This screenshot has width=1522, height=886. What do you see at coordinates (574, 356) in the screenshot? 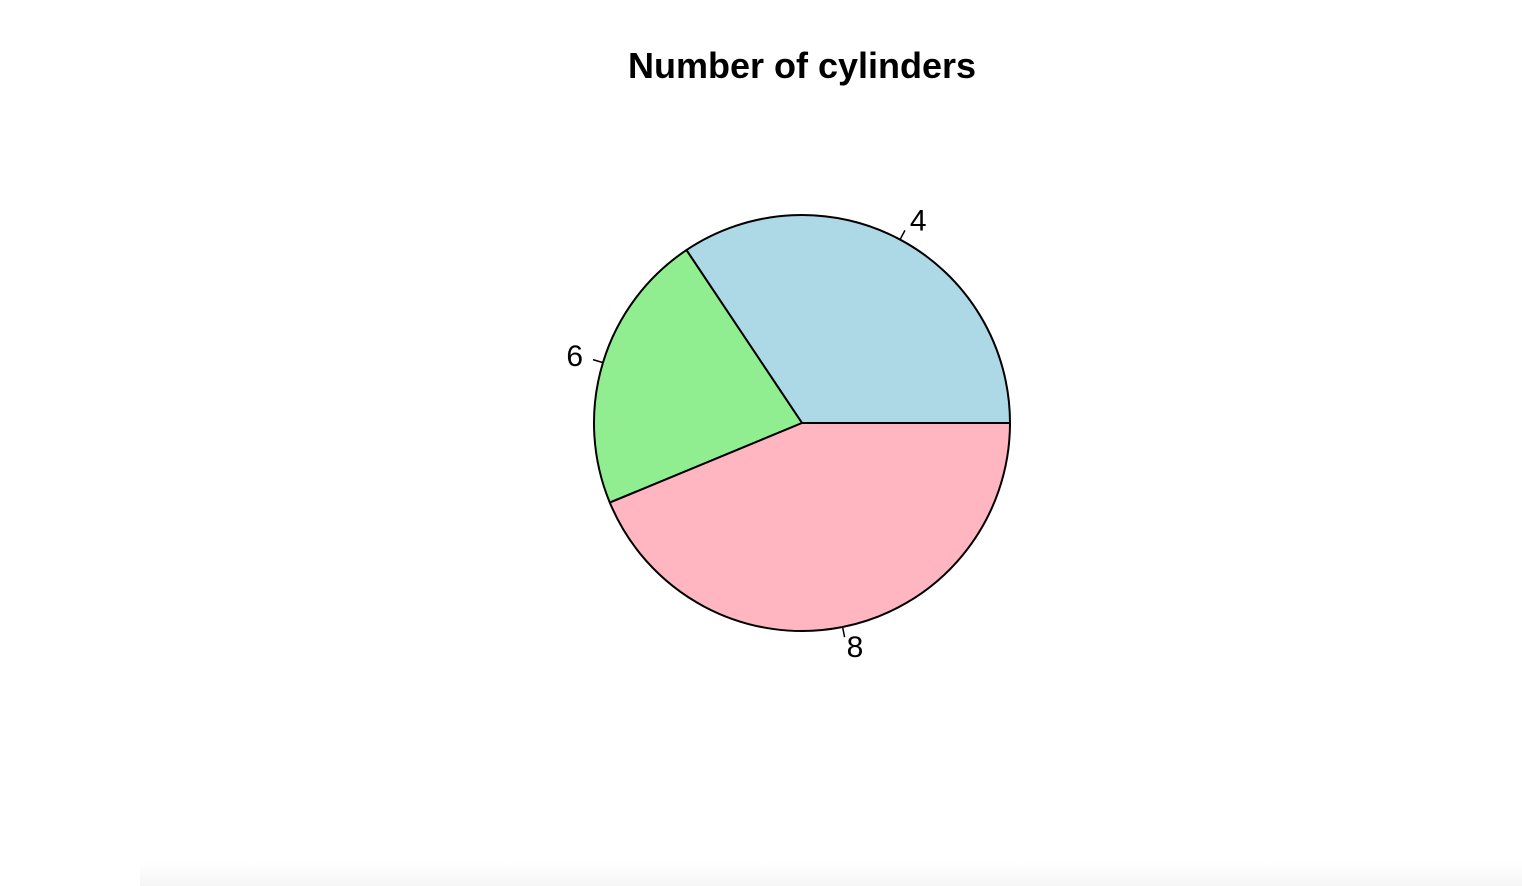
I see `slice-label-6: 6` at bounding box center [574, 356].